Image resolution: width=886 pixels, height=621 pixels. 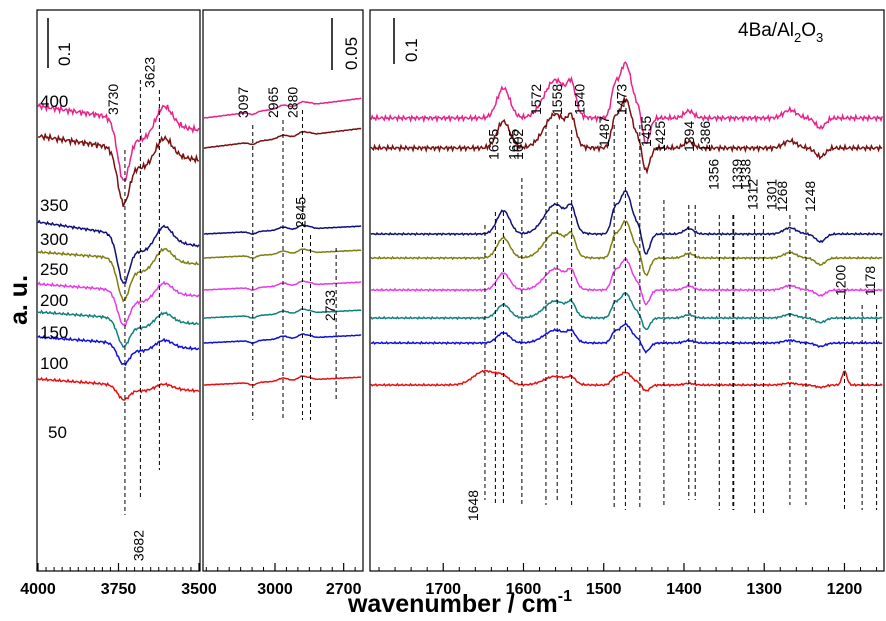 I want to click on peak-label: 1268, so click(x=782, y=196).